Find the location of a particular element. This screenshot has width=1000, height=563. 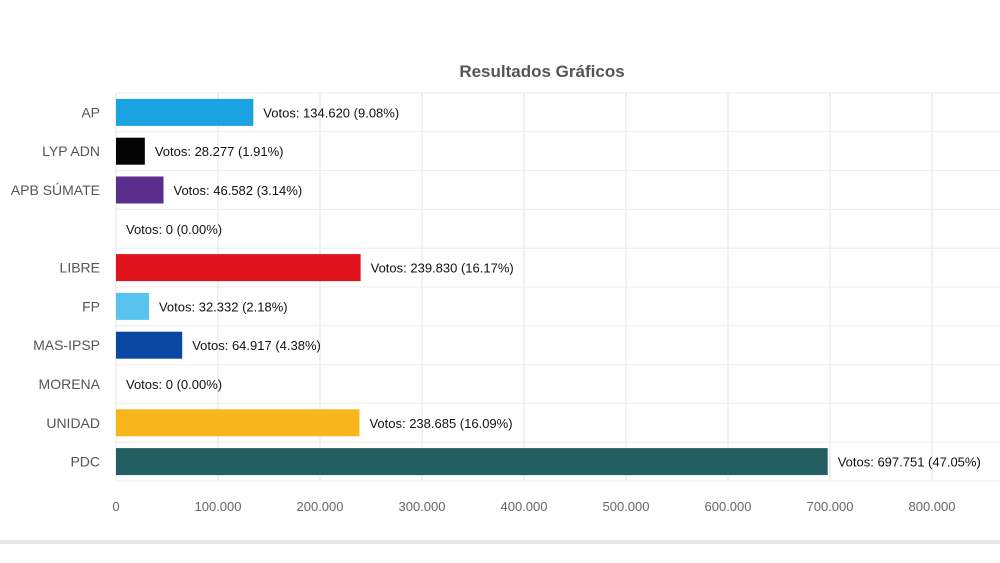

data-label: Votos: 64.917 (4.38%) is located at coordinates (256, 345).